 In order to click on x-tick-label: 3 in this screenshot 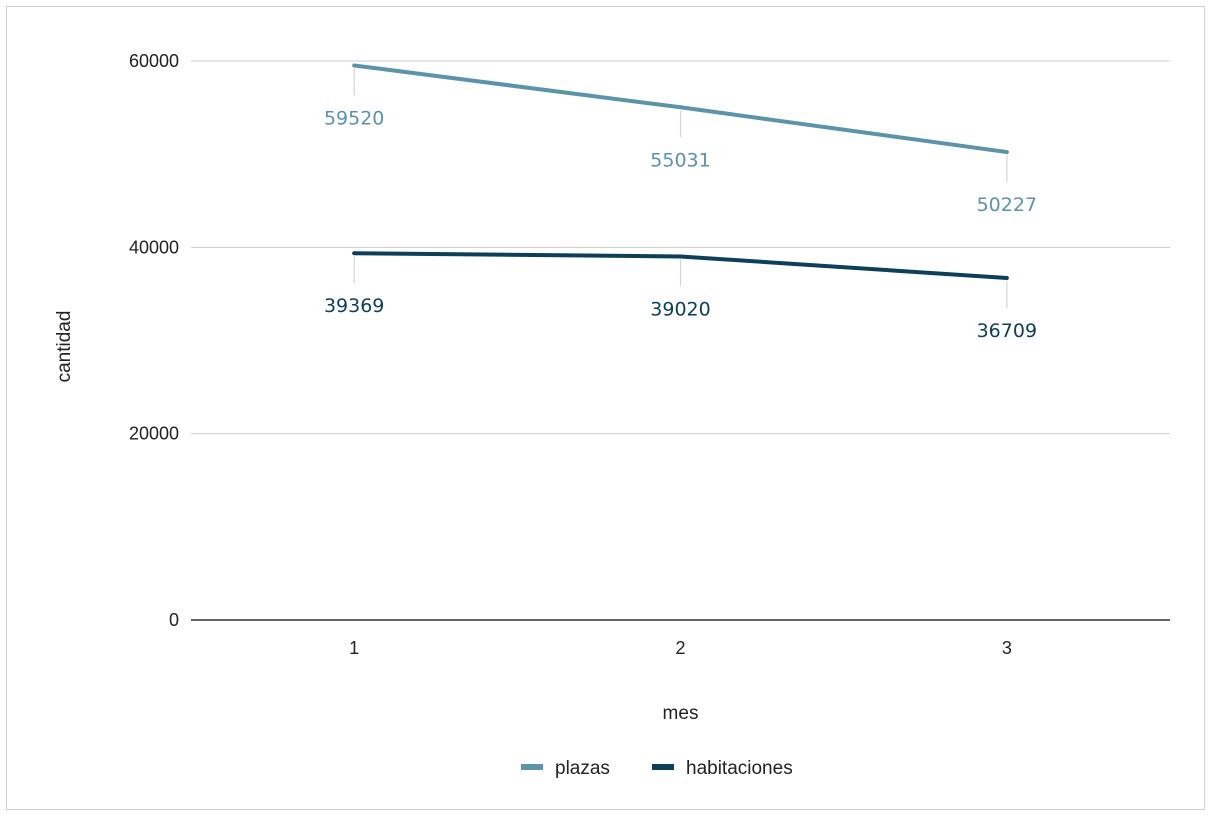, I will do `click(1007, 648)`.